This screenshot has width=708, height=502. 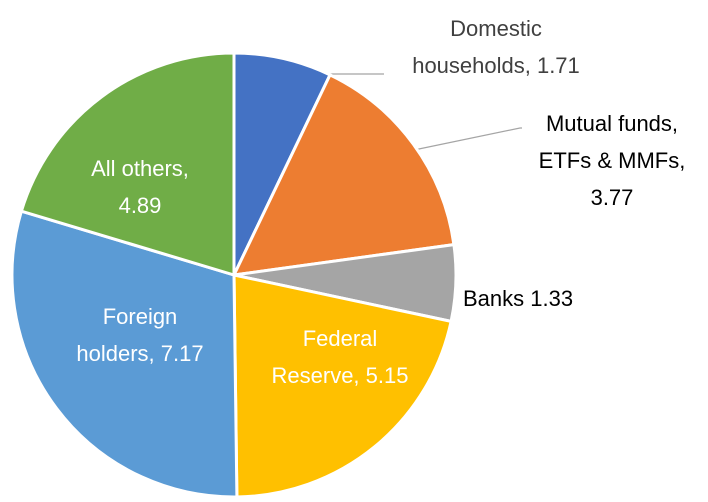 What do you see at coordinates (612, 160) in the screenshot?
I see `data-label: ETFs & MMFs,` at bounding box center [612, 160].